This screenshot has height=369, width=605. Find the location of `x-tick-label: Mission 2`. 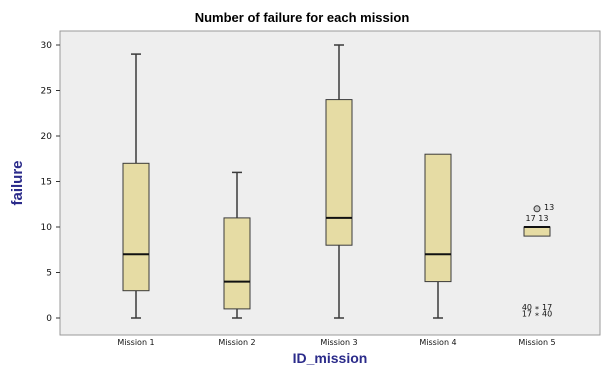

x-tick-label: Mission 2 is located at coordinates (236, 342).